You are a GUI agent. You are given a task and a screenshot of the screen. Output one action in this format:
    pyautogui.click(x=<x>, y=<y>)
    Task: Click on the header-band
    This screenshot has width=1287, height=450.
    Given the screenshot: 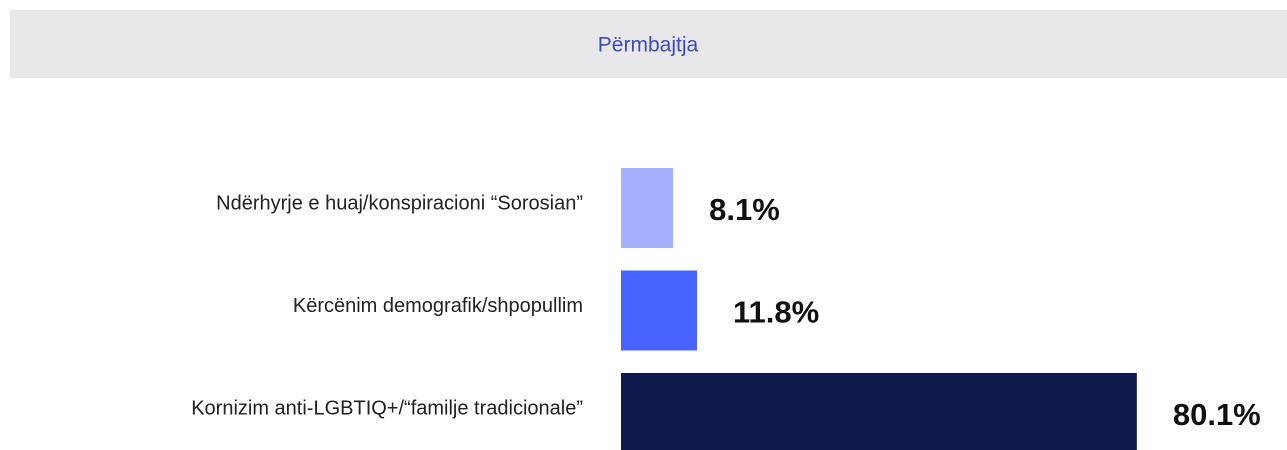 What is the action you would take?
    pyautogui.click(x=648, y=44)
    